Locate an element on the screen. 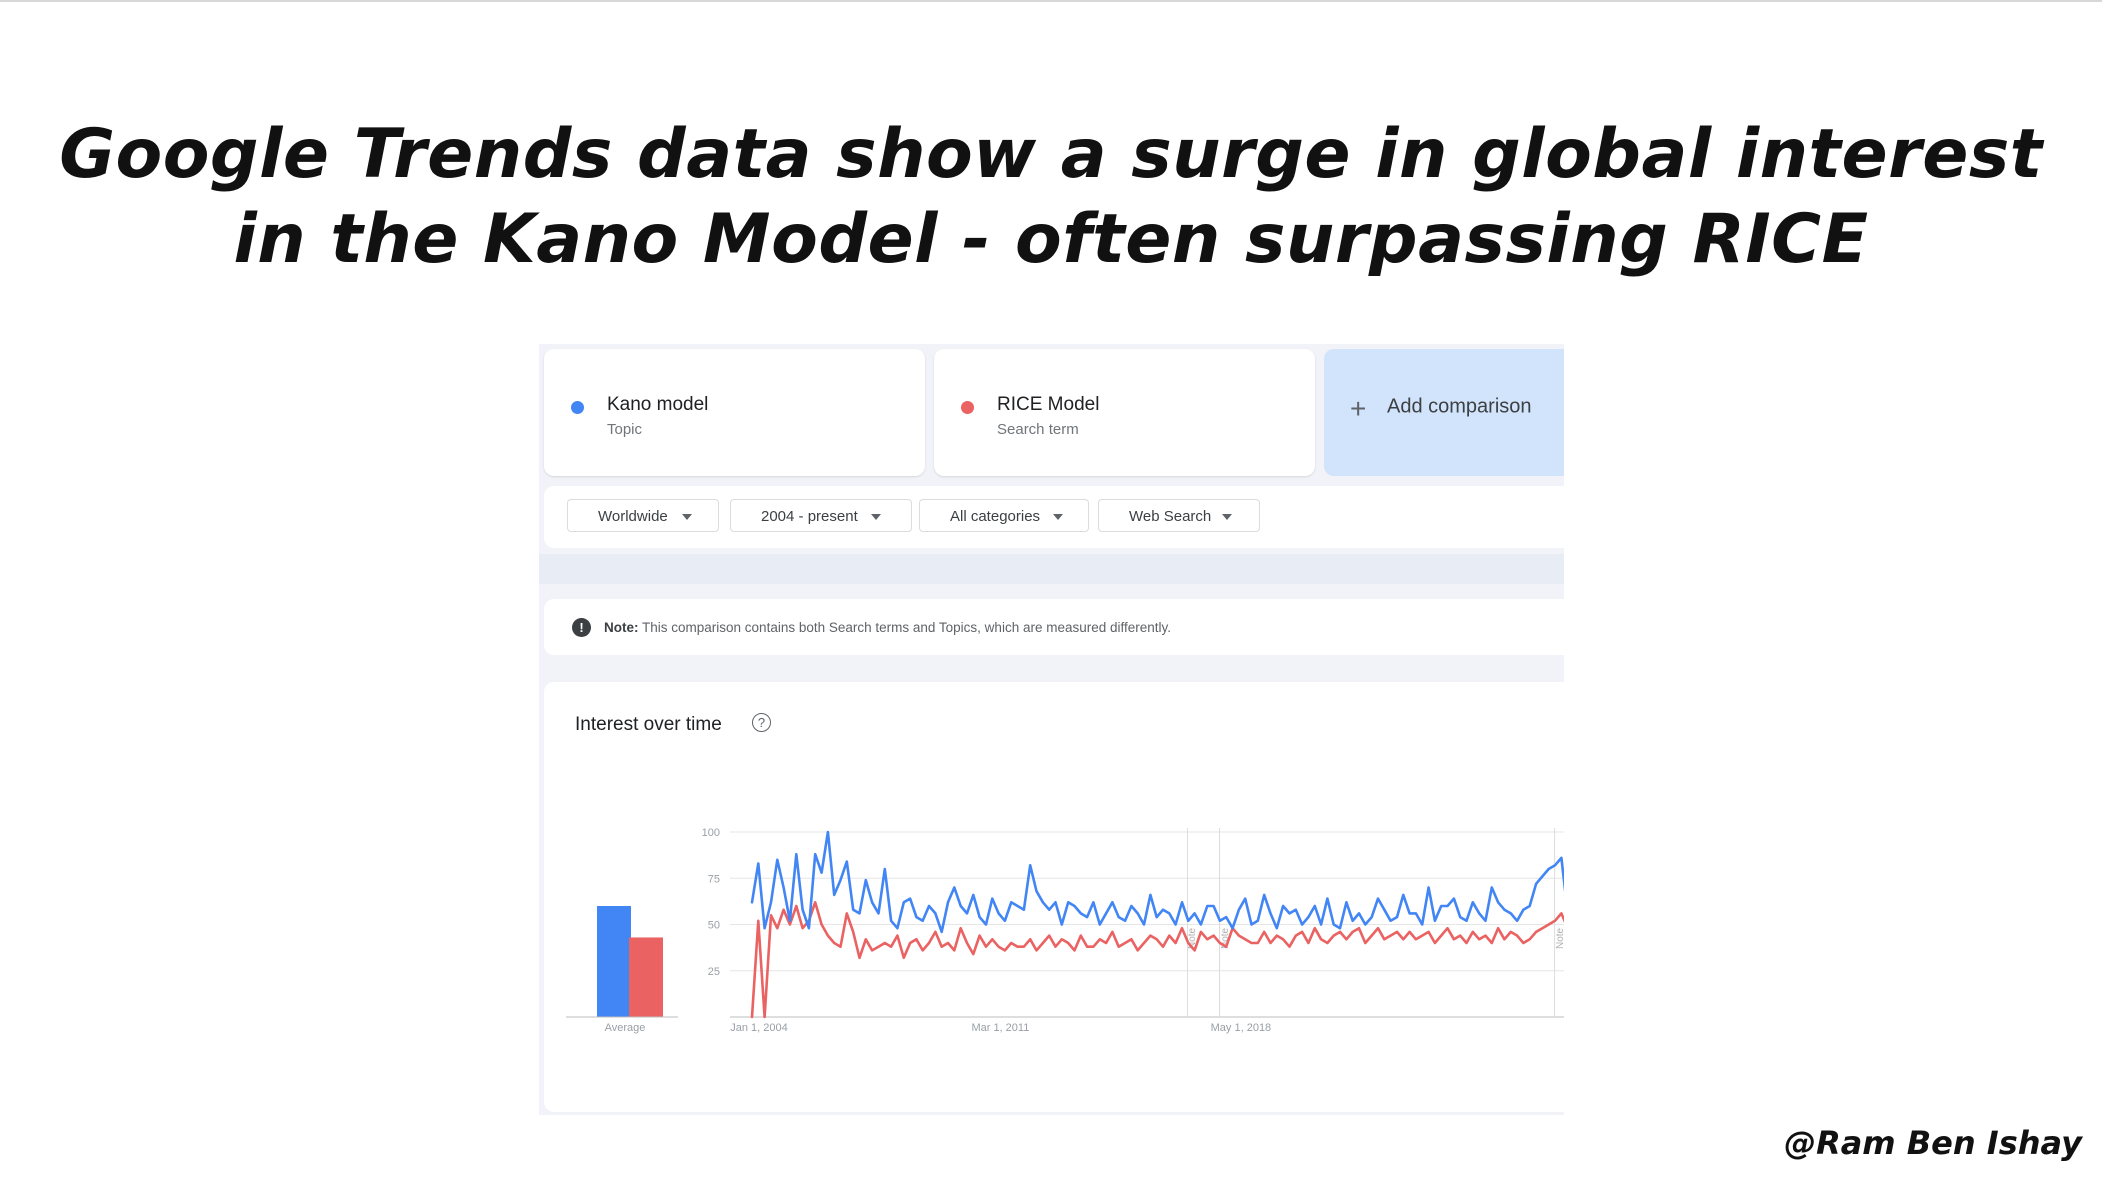  note-label: Note: is located at coordinates (621, 627).